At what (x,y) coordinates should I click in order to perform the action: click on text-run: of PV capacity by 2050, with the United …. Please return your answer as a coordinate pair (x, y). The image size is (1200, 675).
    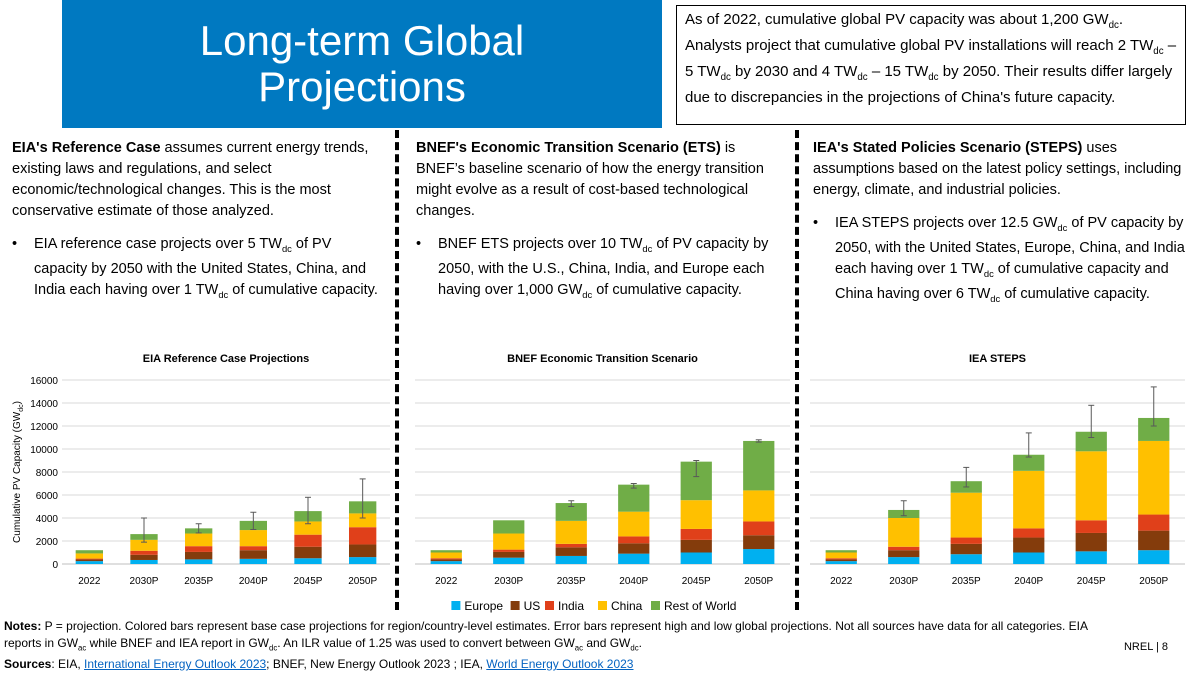
    Looking at the image, I should click on (1010, 246).